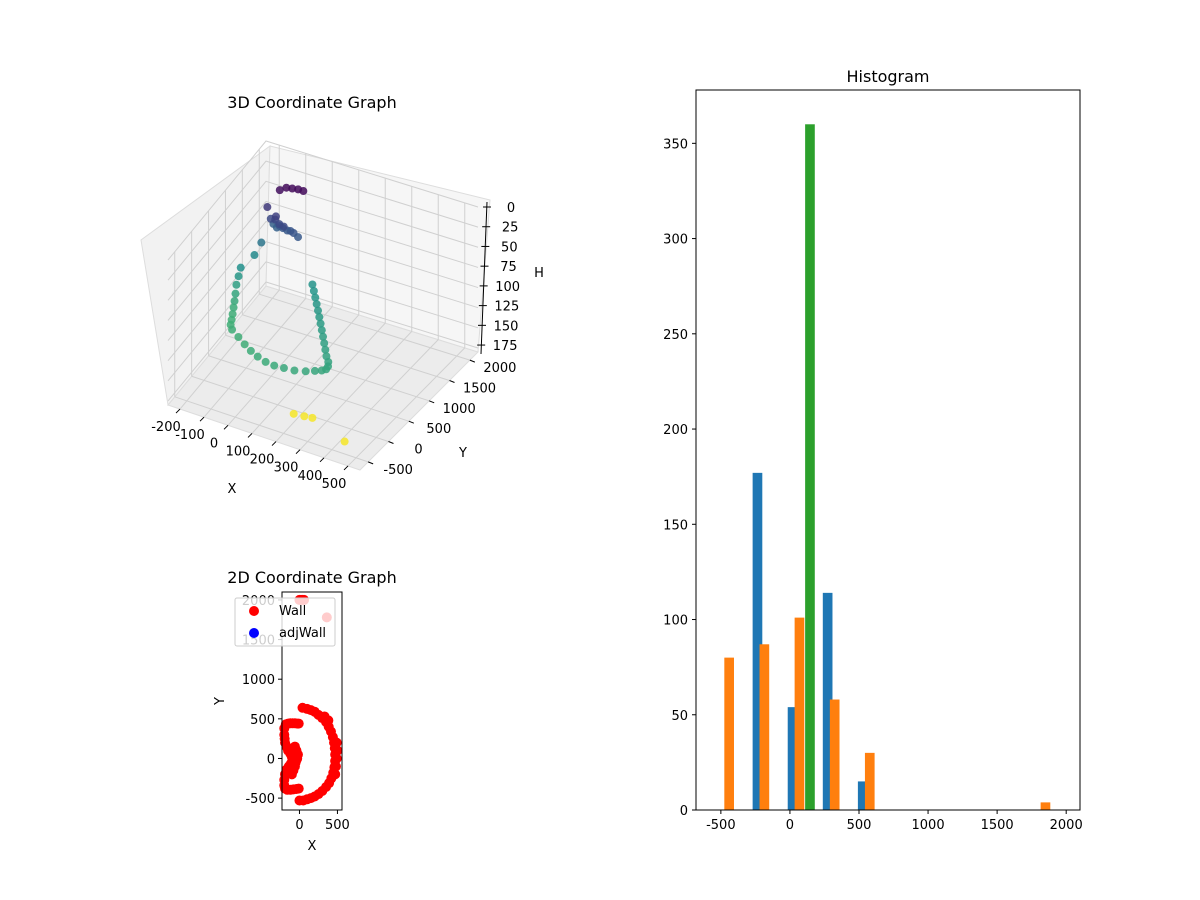 This screenshot has width=1200, height=900. I want to click on x-tick-label: 400, so click(310, 476).